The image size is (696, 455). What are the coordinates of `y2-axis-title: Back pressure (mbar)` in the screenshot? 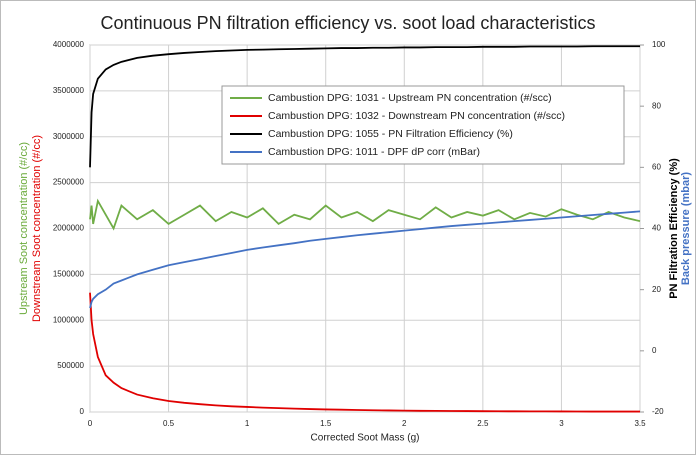 It's located at (686, 228).